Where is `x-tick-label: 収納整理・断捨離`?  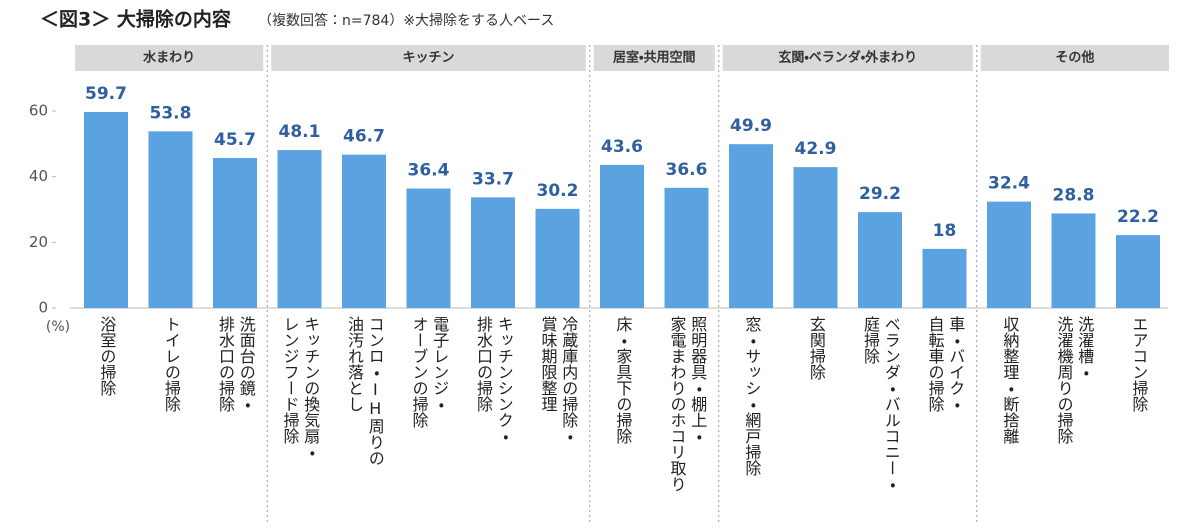
x-tick-label: 収納整理・断捨離 is located at coordinates (1010, 380).